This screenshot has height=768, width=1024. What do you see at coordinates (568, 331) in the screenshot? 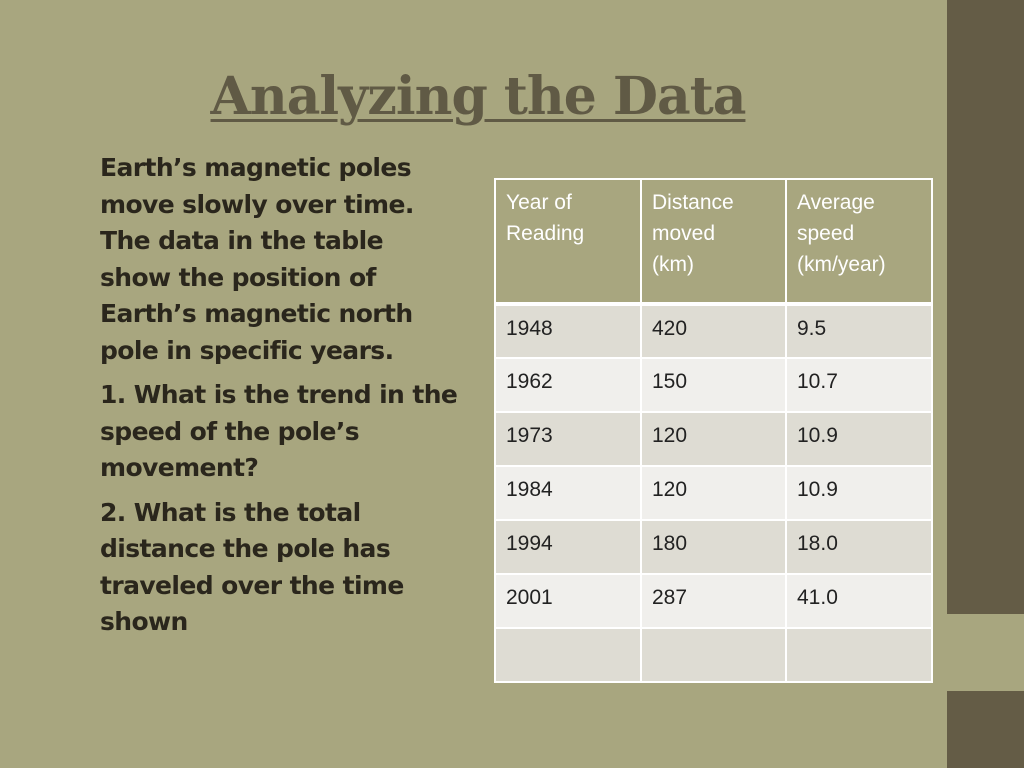
I see `cell-year: 1948` at bounding box center [568, 331].